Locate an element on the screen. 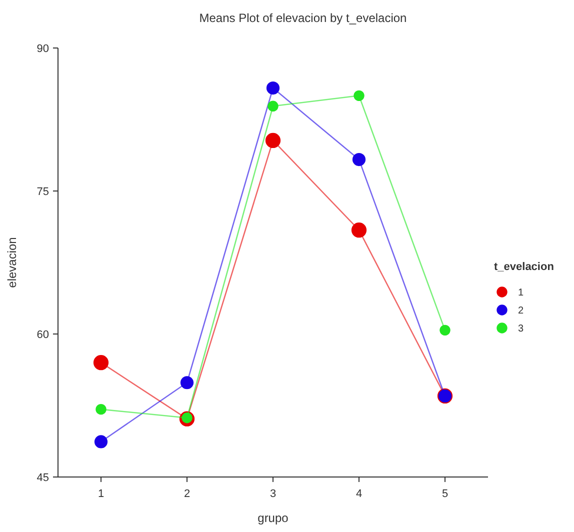 Image resolution: width=574 pixels, height=532 pixels. x-tick-label: 2 is located at coordinates (187, 494).